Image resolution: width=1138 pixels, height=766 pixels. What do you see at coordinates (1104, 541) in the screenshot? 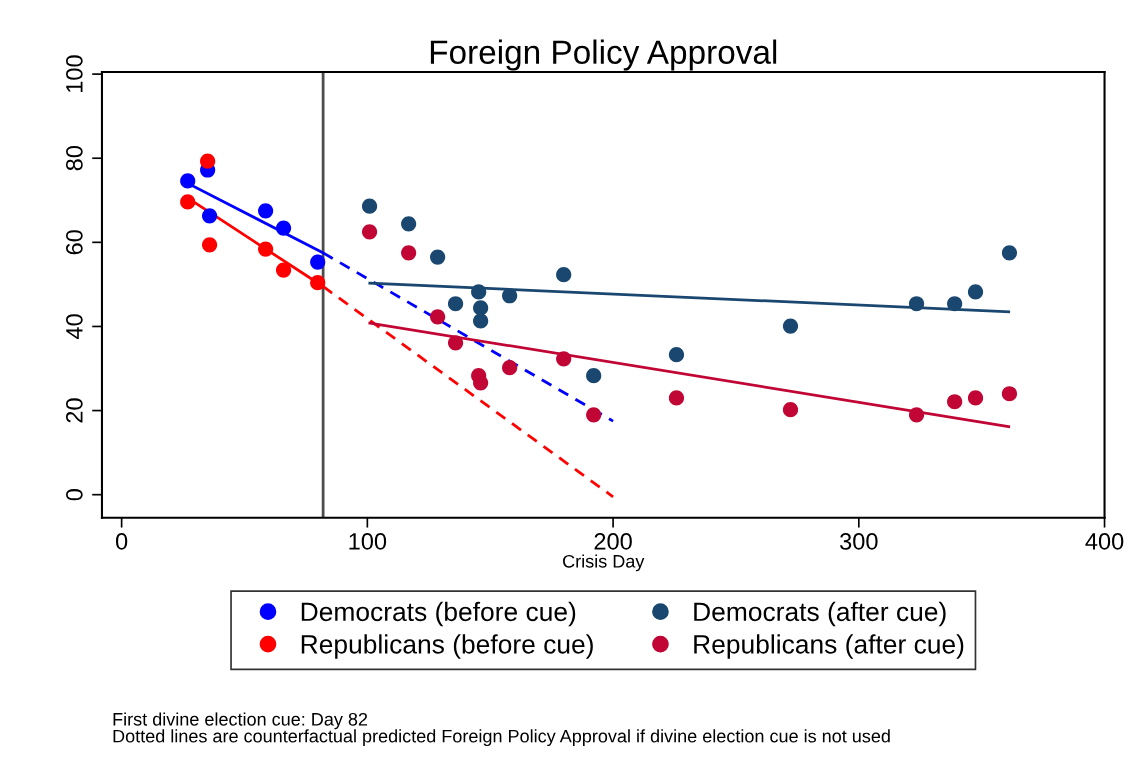
I see `x-tick-label: 400` at bounding box center [1104, 541].